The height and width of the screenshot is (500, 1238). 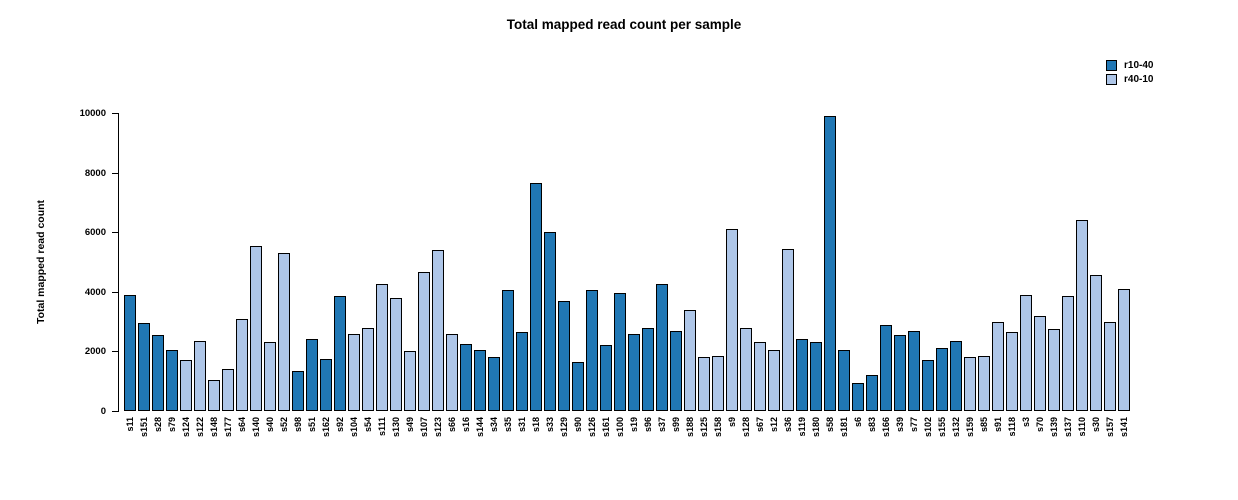 What do you see at coordinates (1068, 427) in the screenshot?
I see `x-tick-label-s137: s137` at bounding box center [1068, 427].